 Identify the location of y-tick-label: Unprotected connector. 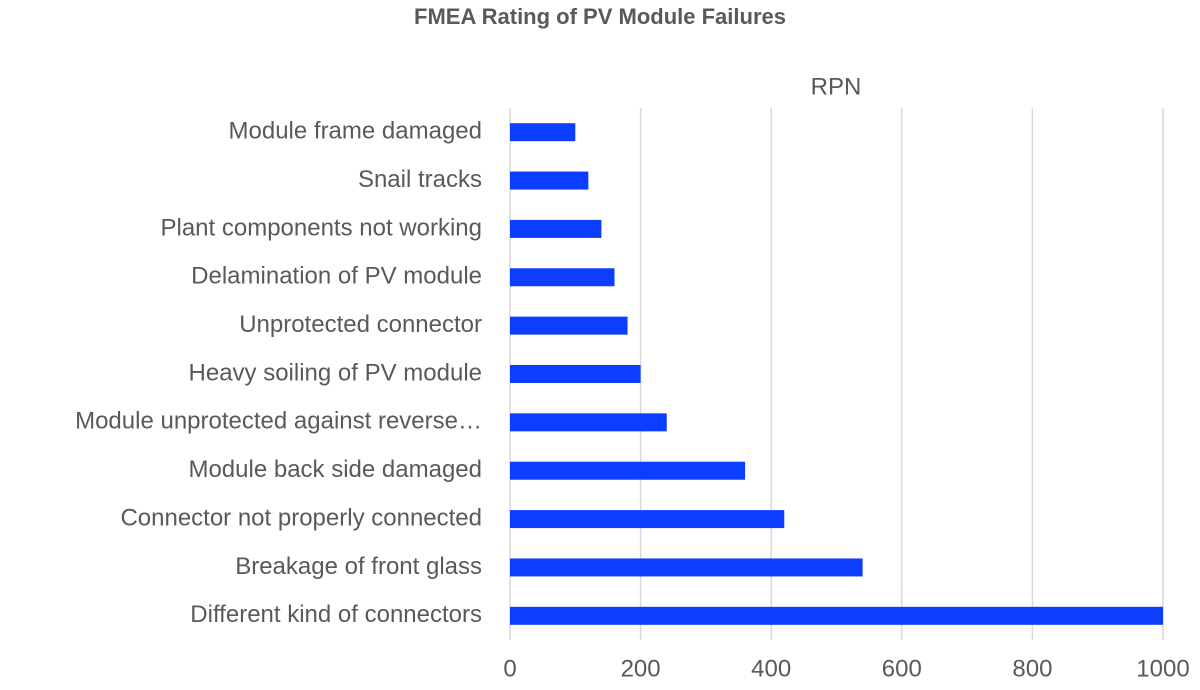
(360, 324).